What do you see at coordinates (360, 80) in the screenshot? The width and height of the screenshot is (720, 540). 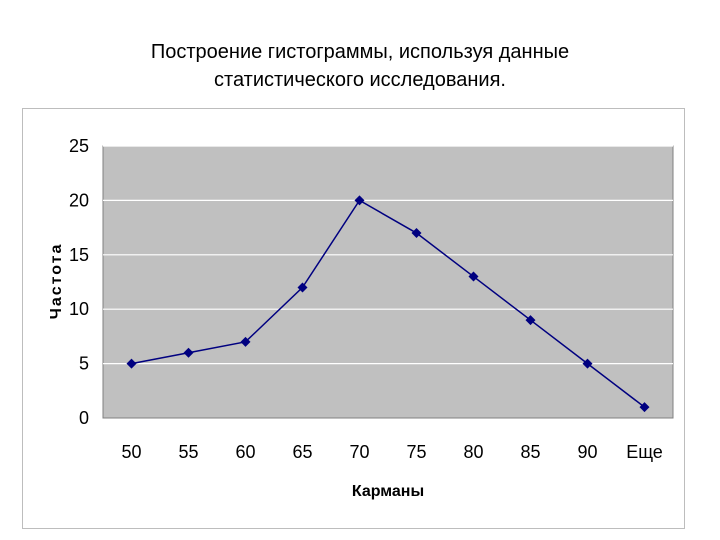 I see `title-line-2: статистического исследования.` at bounding box center [360, 80].